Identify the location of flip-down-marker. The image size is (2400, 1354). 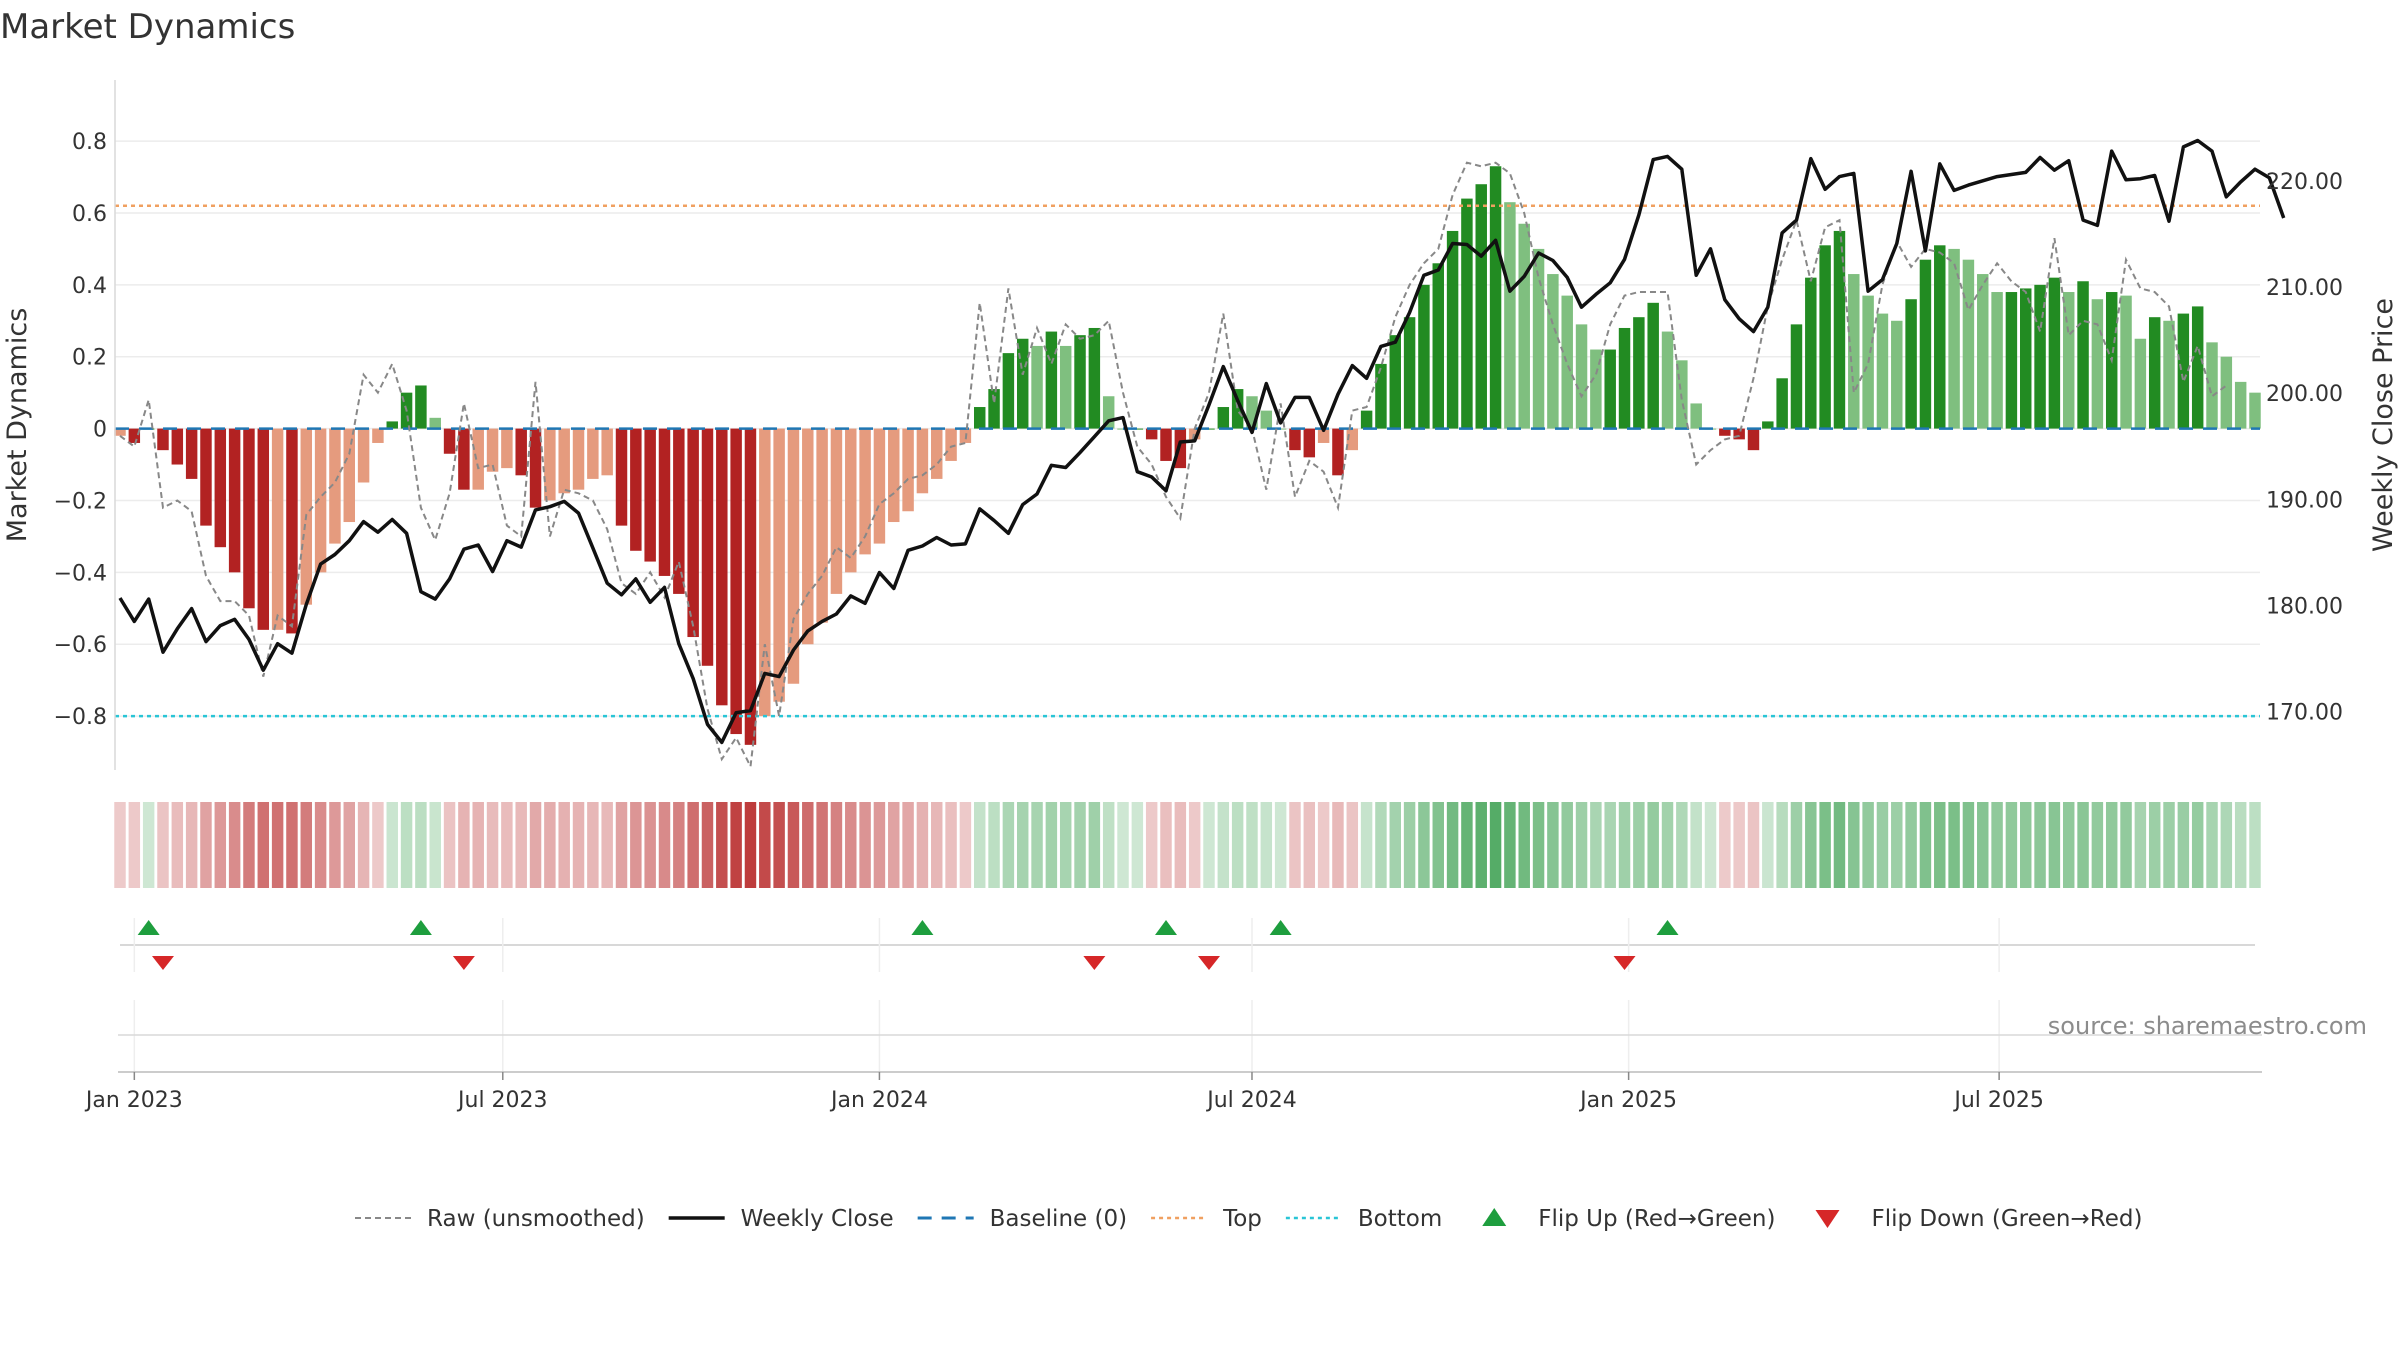
(463, 963).